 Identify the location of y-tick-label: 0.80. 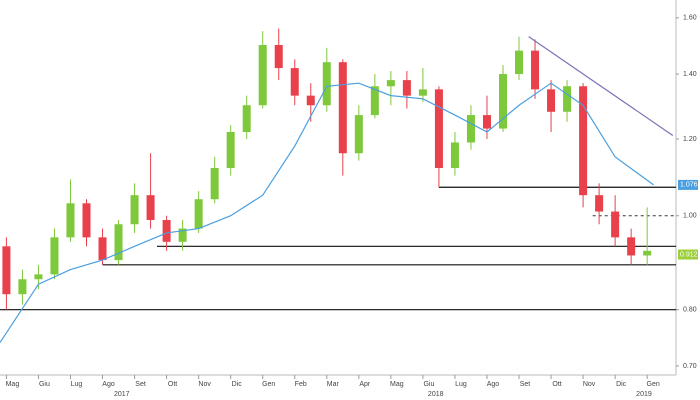
(690, 310).